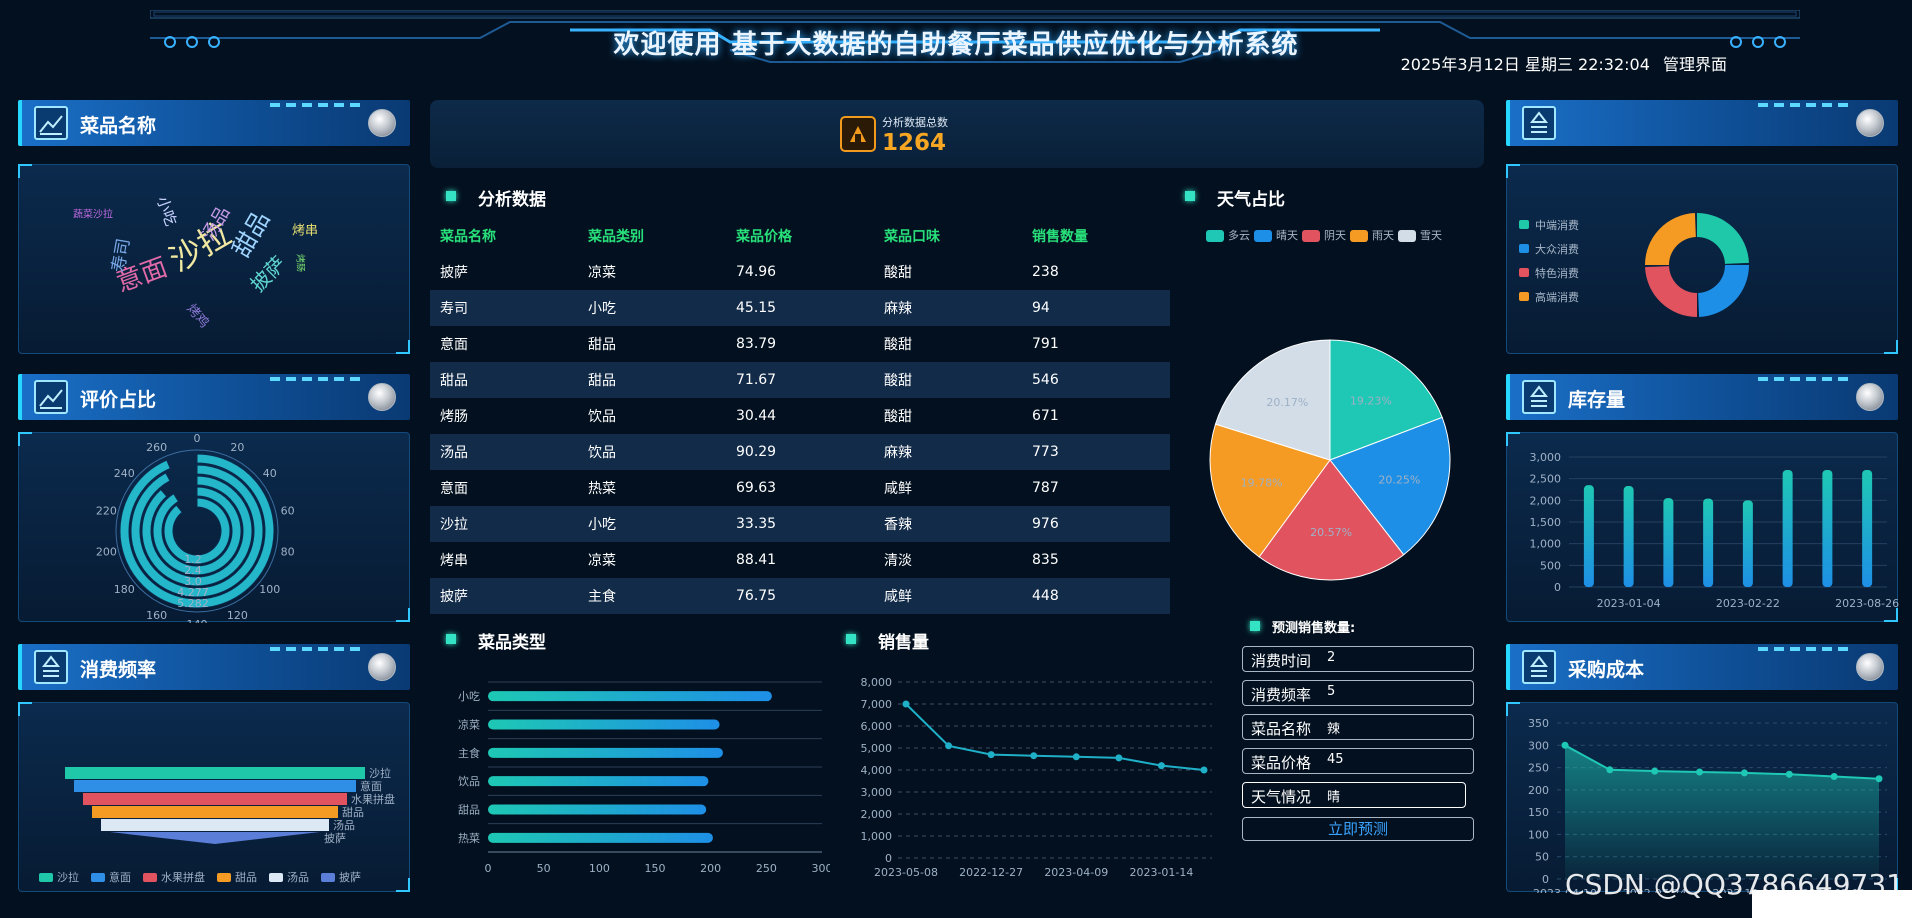 The width and height of the screenshot is (1912, 918). Describe the element at coordinates (800, 272) in the screenshot. I see `table-row: 披萨 凉菜 74.96 酸甜 238` at that location.